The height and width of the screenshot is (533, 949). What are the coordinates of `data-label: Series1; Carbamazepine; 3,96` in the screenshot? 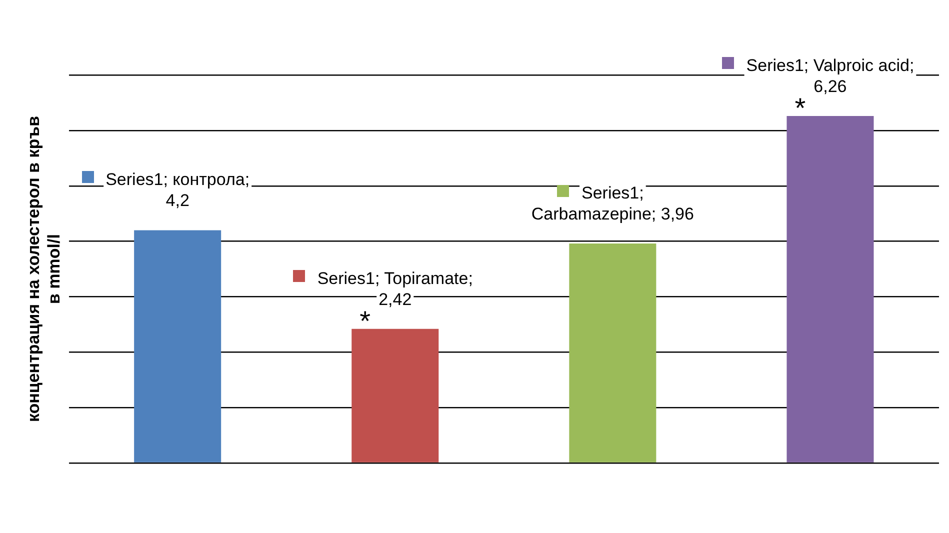 It's located at (612, 204).